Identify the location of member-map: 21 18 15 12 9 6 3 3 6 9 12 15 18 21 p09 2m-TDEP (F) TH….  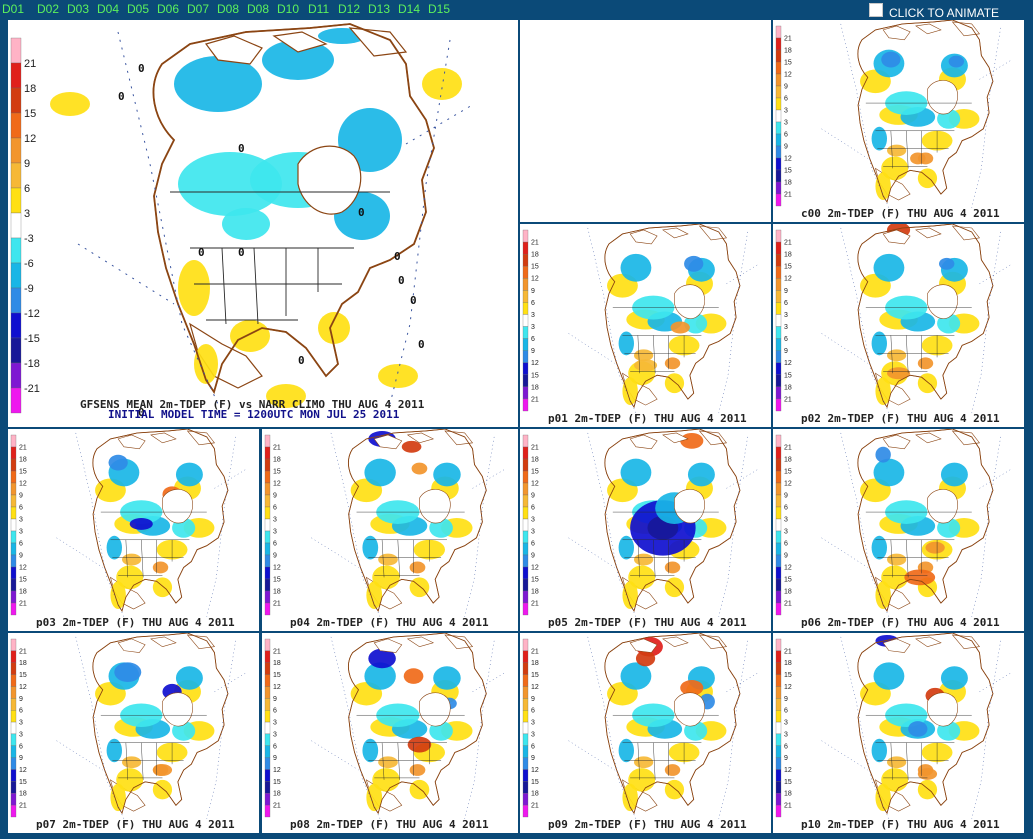
(641, 732).